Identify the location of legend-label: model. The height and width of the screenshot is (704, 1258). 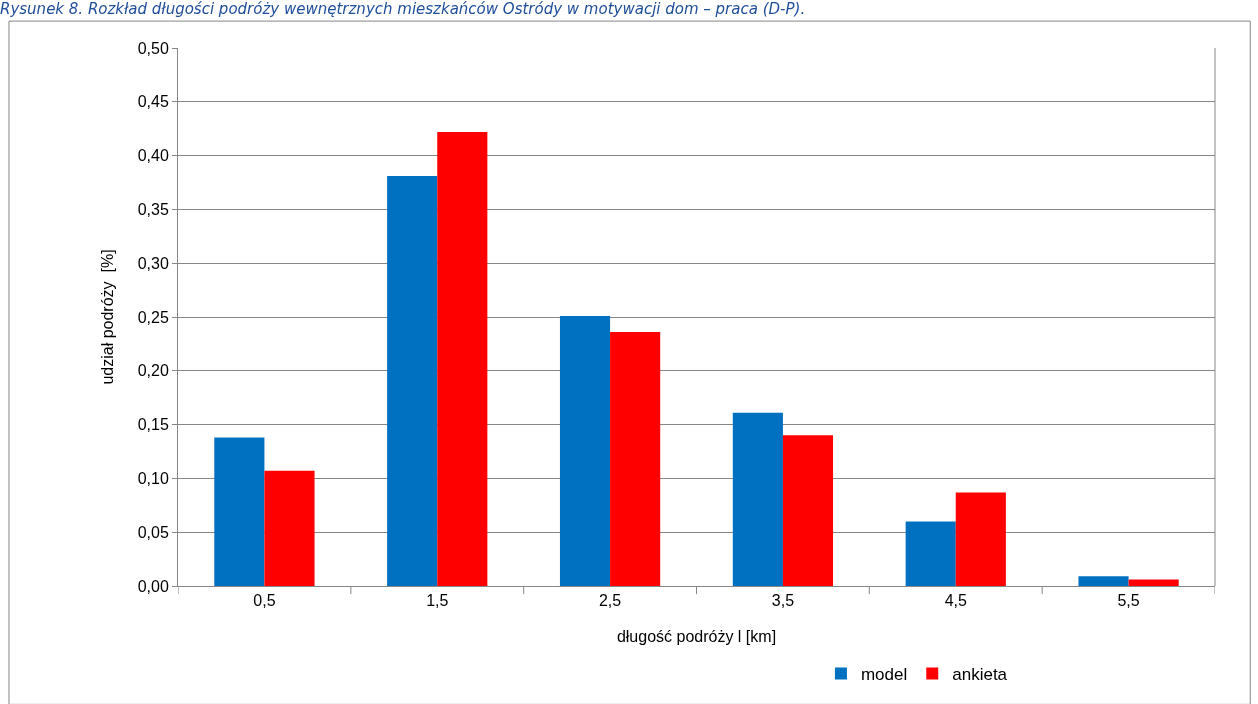
(884, 675).